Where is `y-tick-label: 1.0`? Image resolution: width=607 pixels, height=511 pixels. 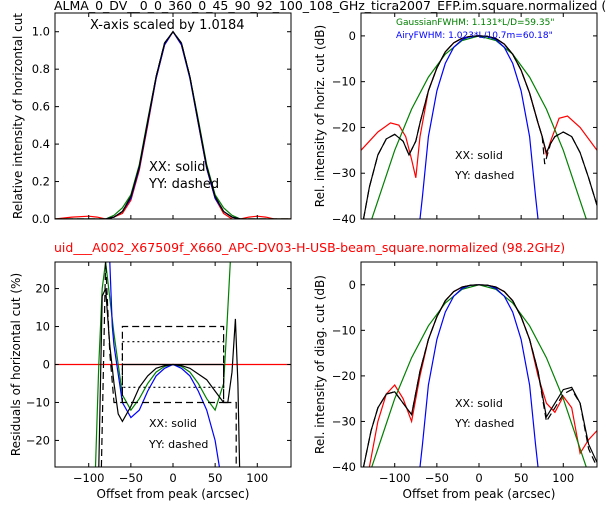
y-tick-label: 1.0 is located at coordinates (41, 32).